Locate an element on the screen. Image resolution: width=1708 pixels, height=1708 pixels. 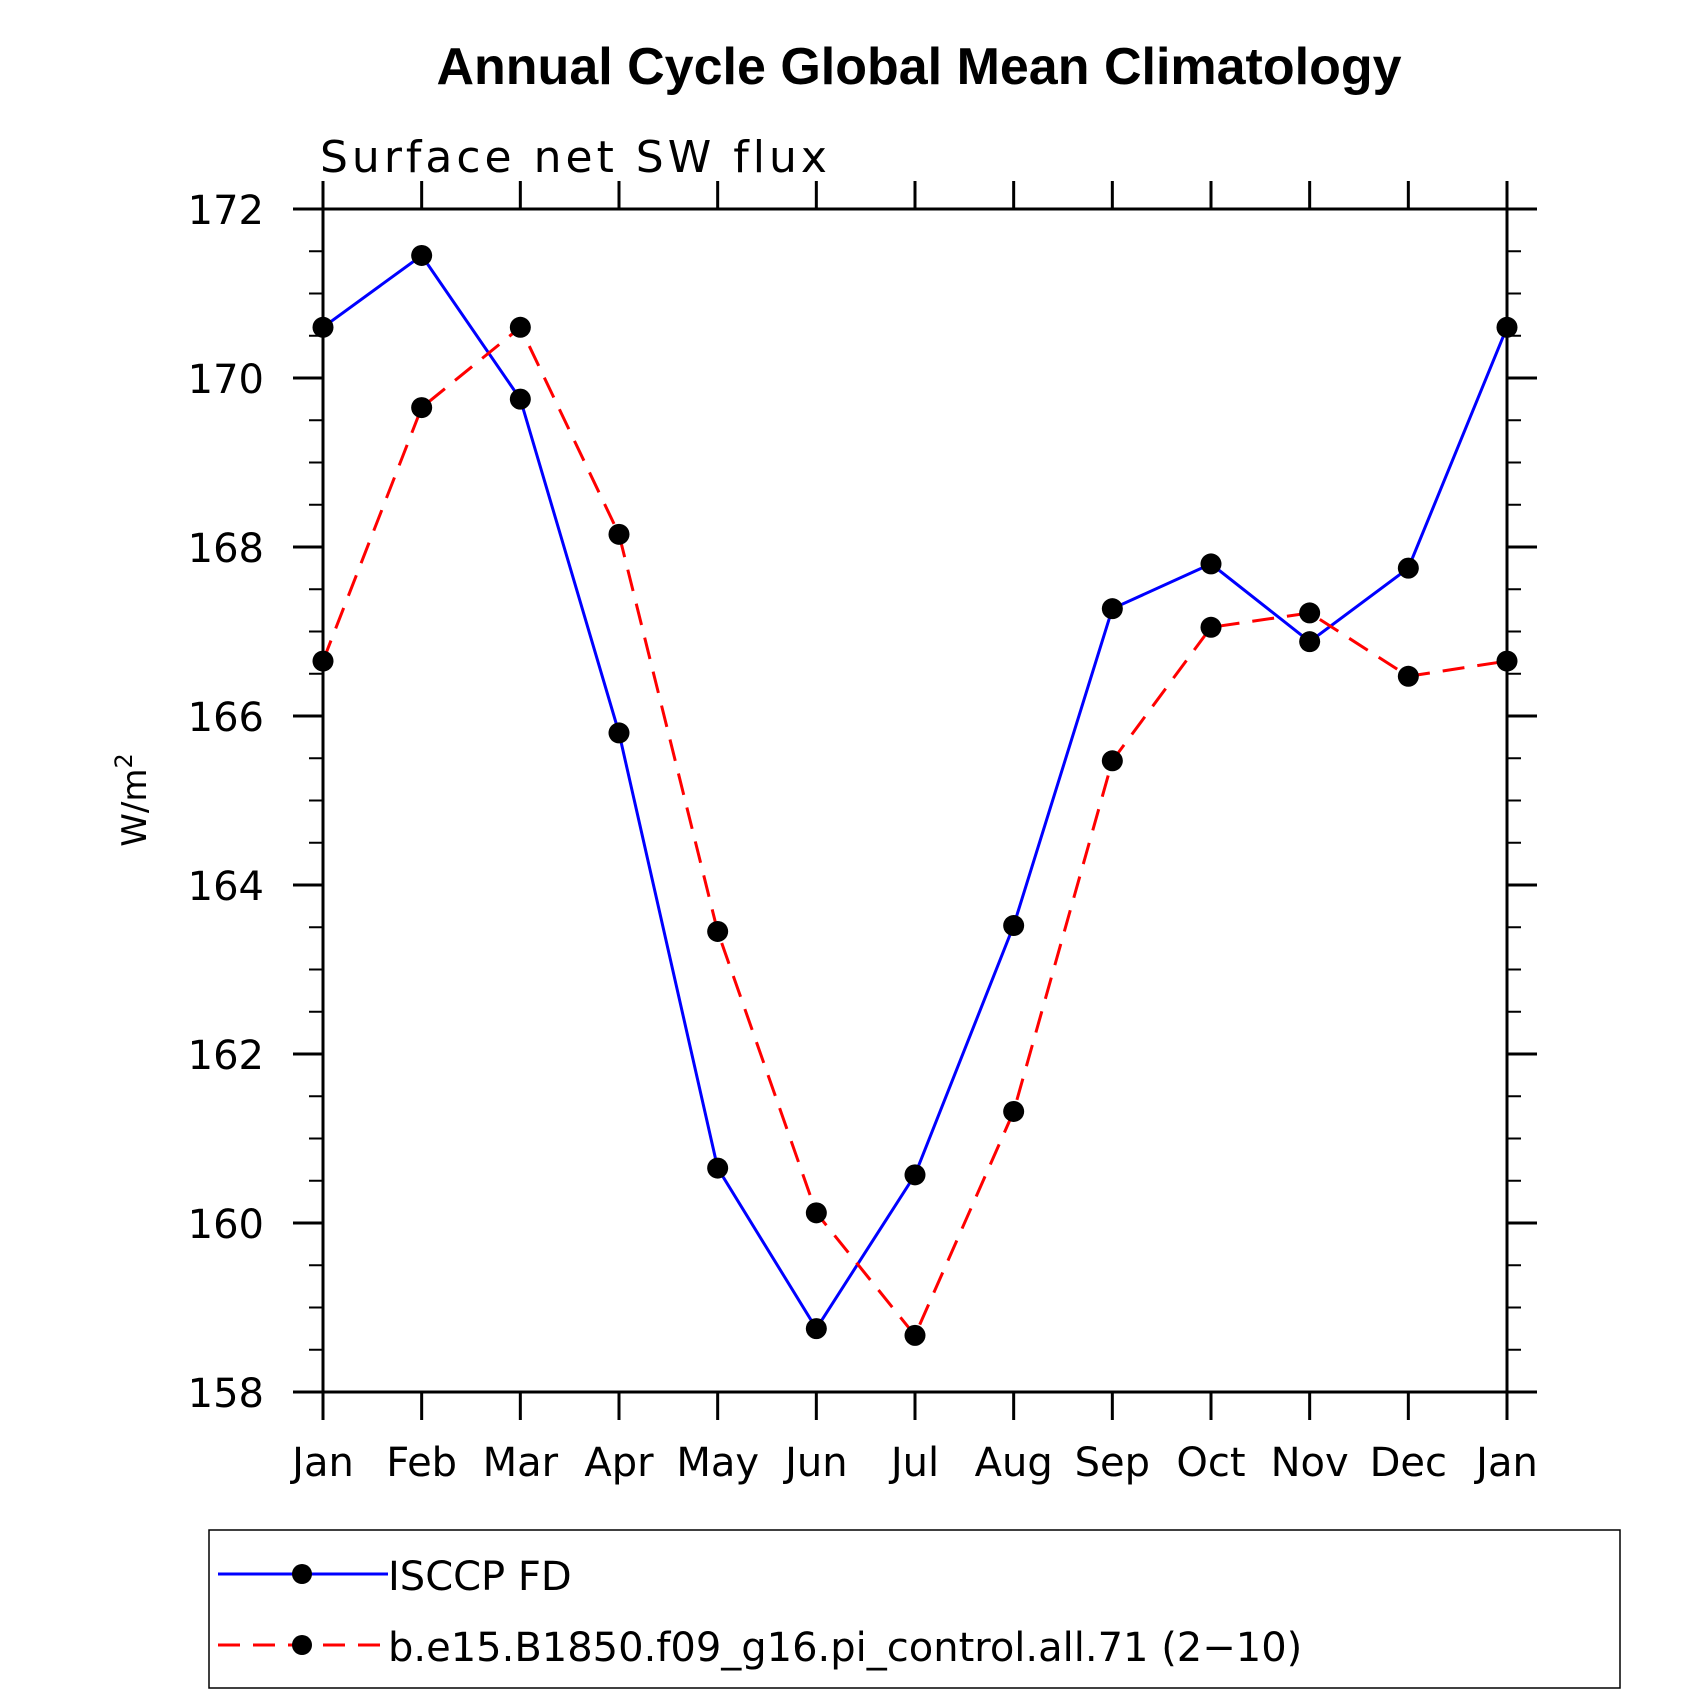
x-tick-label: Feb is located at coordinates (421, 1463).